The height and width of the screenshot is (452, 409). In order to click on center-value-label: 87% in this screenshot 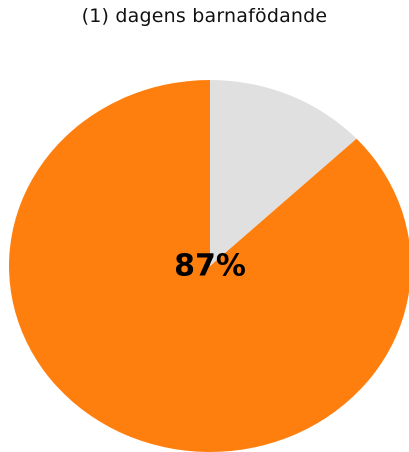, I will do `click(210, 266)`.